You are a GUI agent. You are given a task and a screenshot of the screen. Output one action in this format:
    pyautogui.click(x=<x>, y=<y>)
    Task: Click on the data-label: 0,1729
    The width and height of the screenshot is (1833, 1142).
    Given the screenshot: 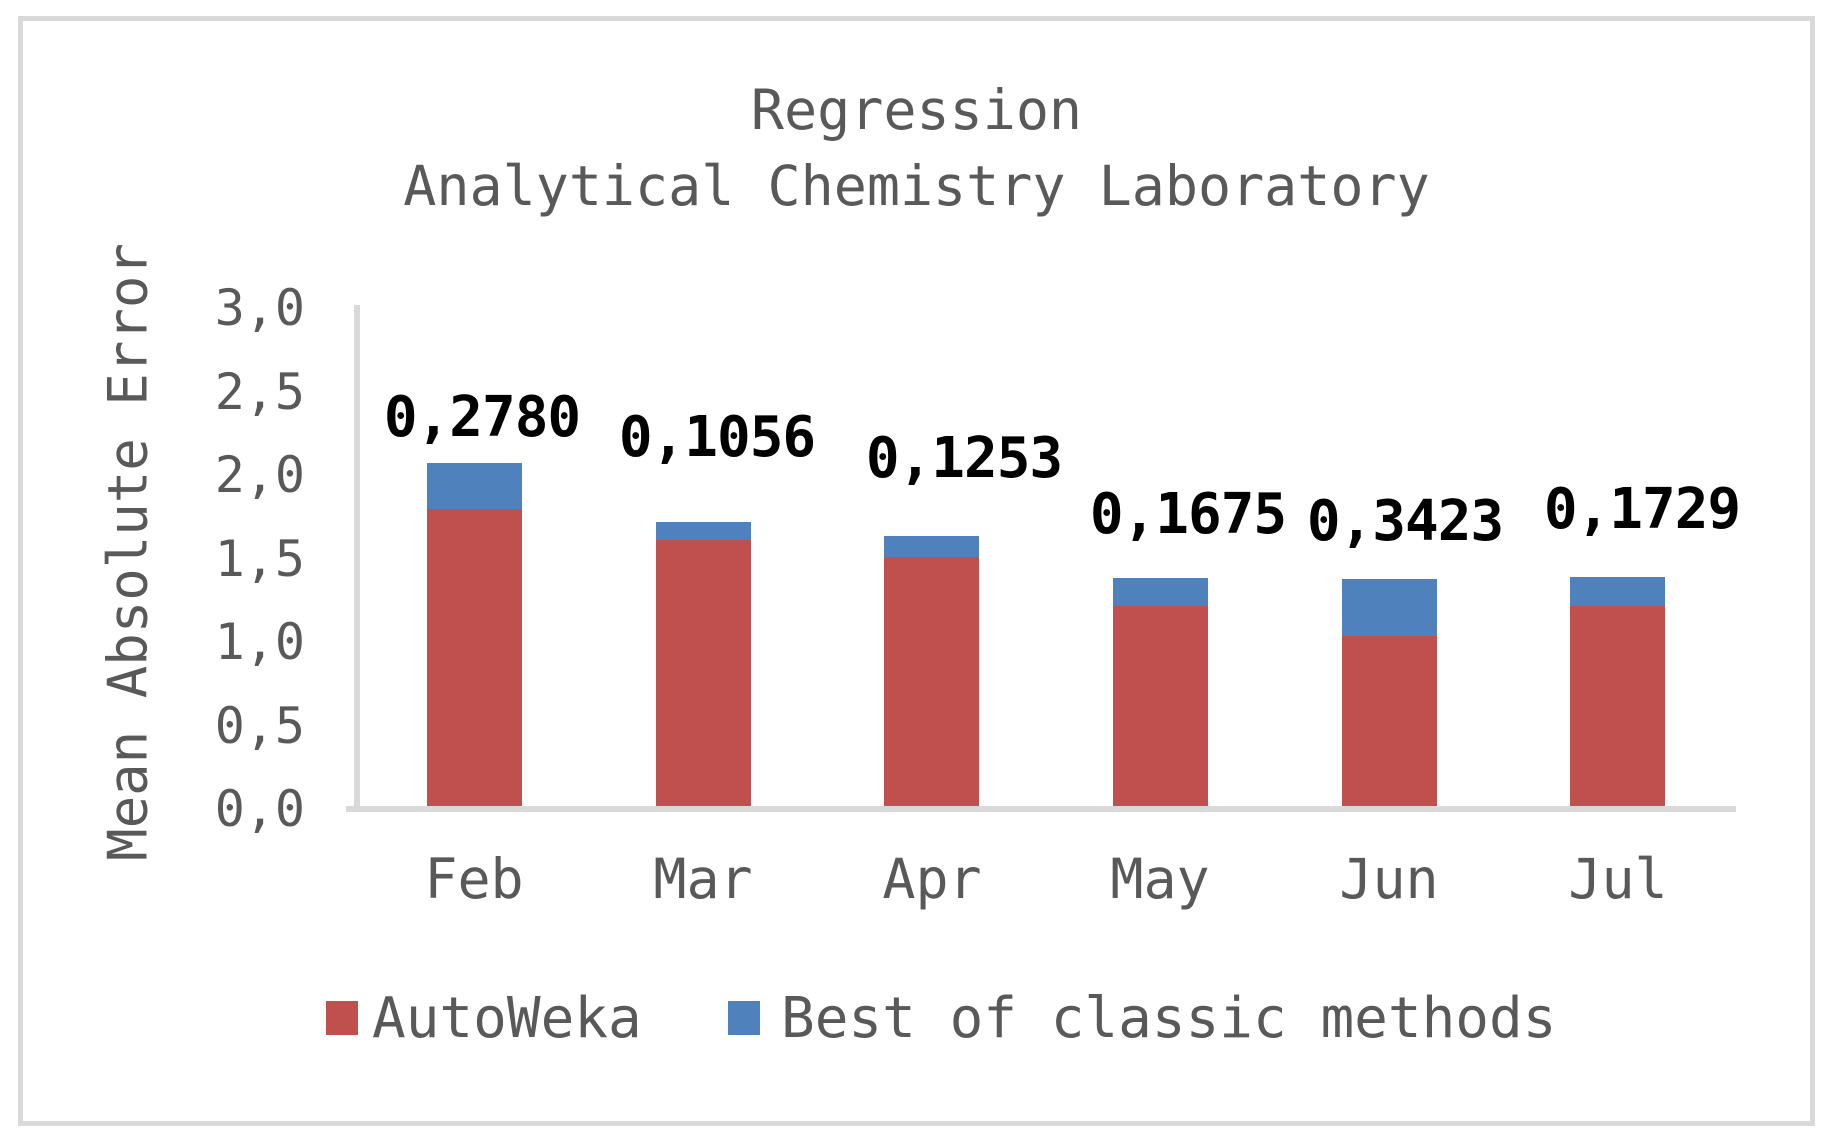 What is the action you would take?
    pyautogui.click(x=1642, y=509)
    